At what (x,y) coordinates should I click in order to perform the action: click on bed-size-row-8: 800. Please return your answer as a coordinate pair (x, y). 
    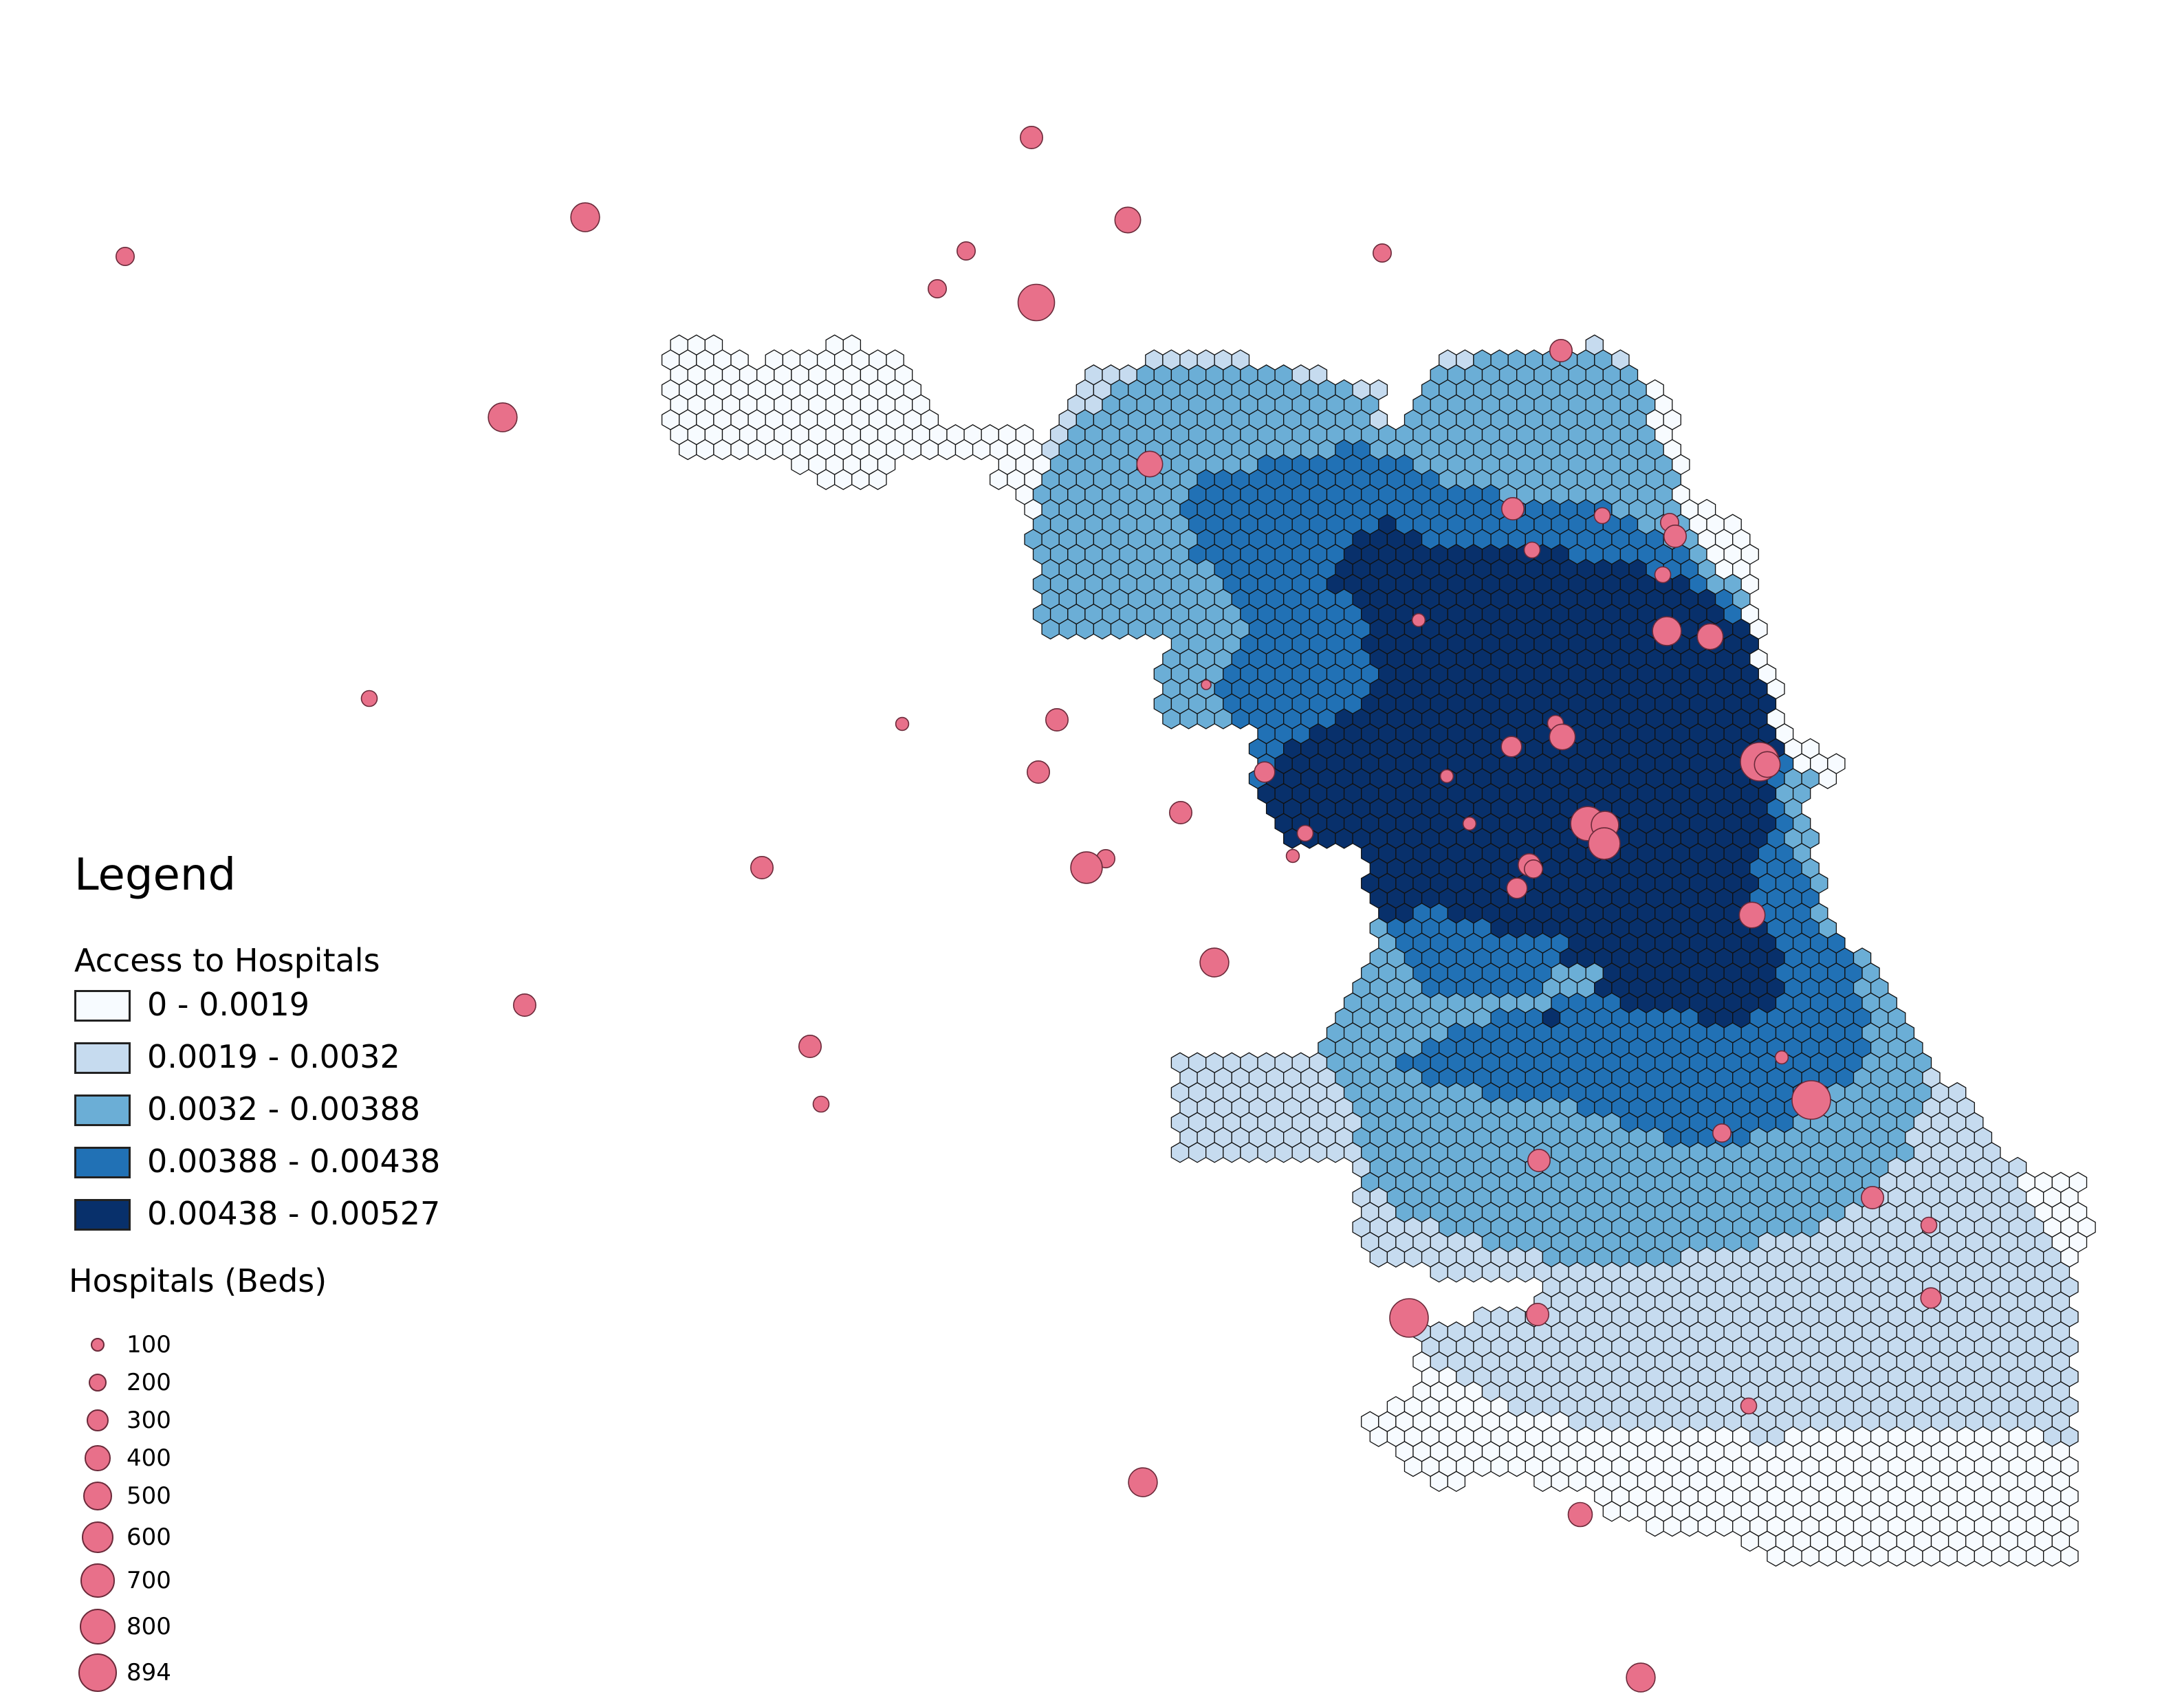
    Looking at the image, I should click on (203, 1626).